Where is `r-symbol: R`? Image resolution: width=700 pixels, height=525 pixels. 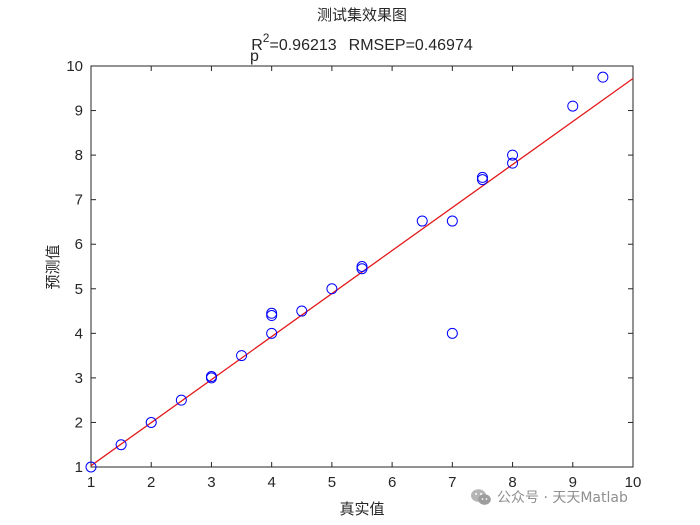 r-symbol: R is located at coordinates (257, 45).